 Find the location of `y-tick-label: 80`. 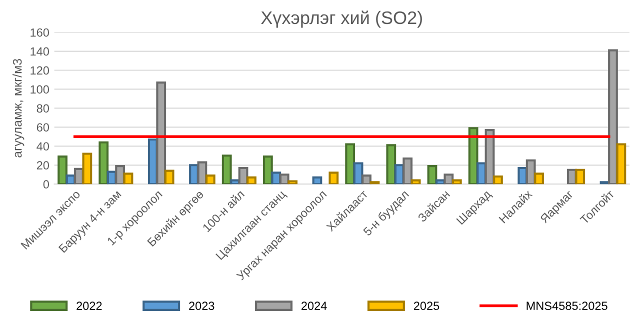

y-tick-label: 80 is located at coordinates (42, 108).